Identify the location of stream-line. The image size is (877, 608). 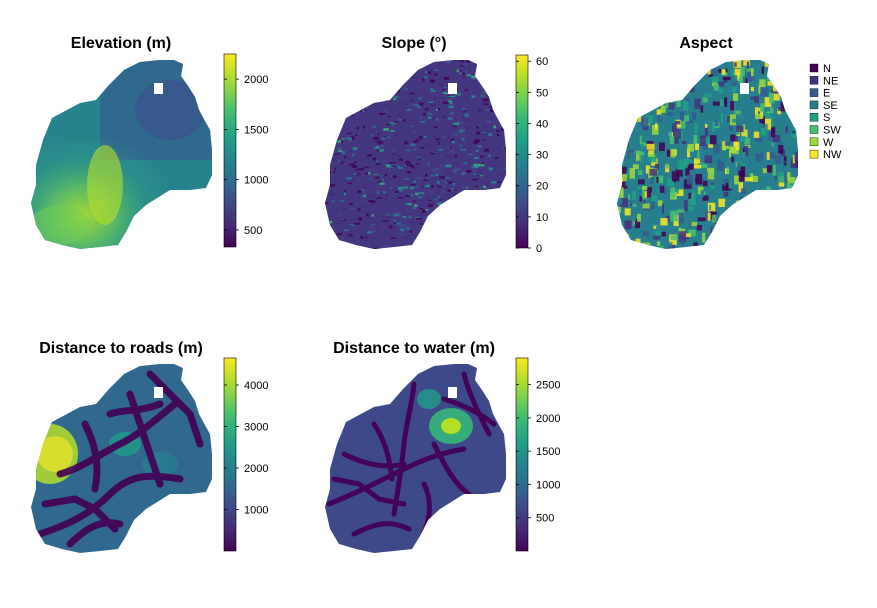
(369, 491).